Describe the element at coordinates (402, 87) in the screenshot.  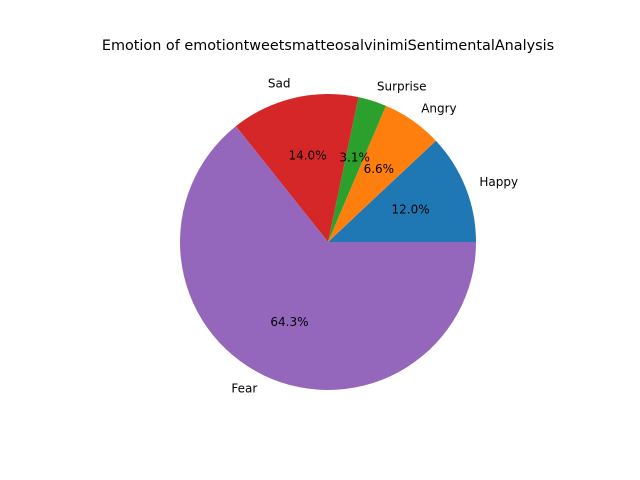
I see `slice-label-surprise: Surprise` at that location.